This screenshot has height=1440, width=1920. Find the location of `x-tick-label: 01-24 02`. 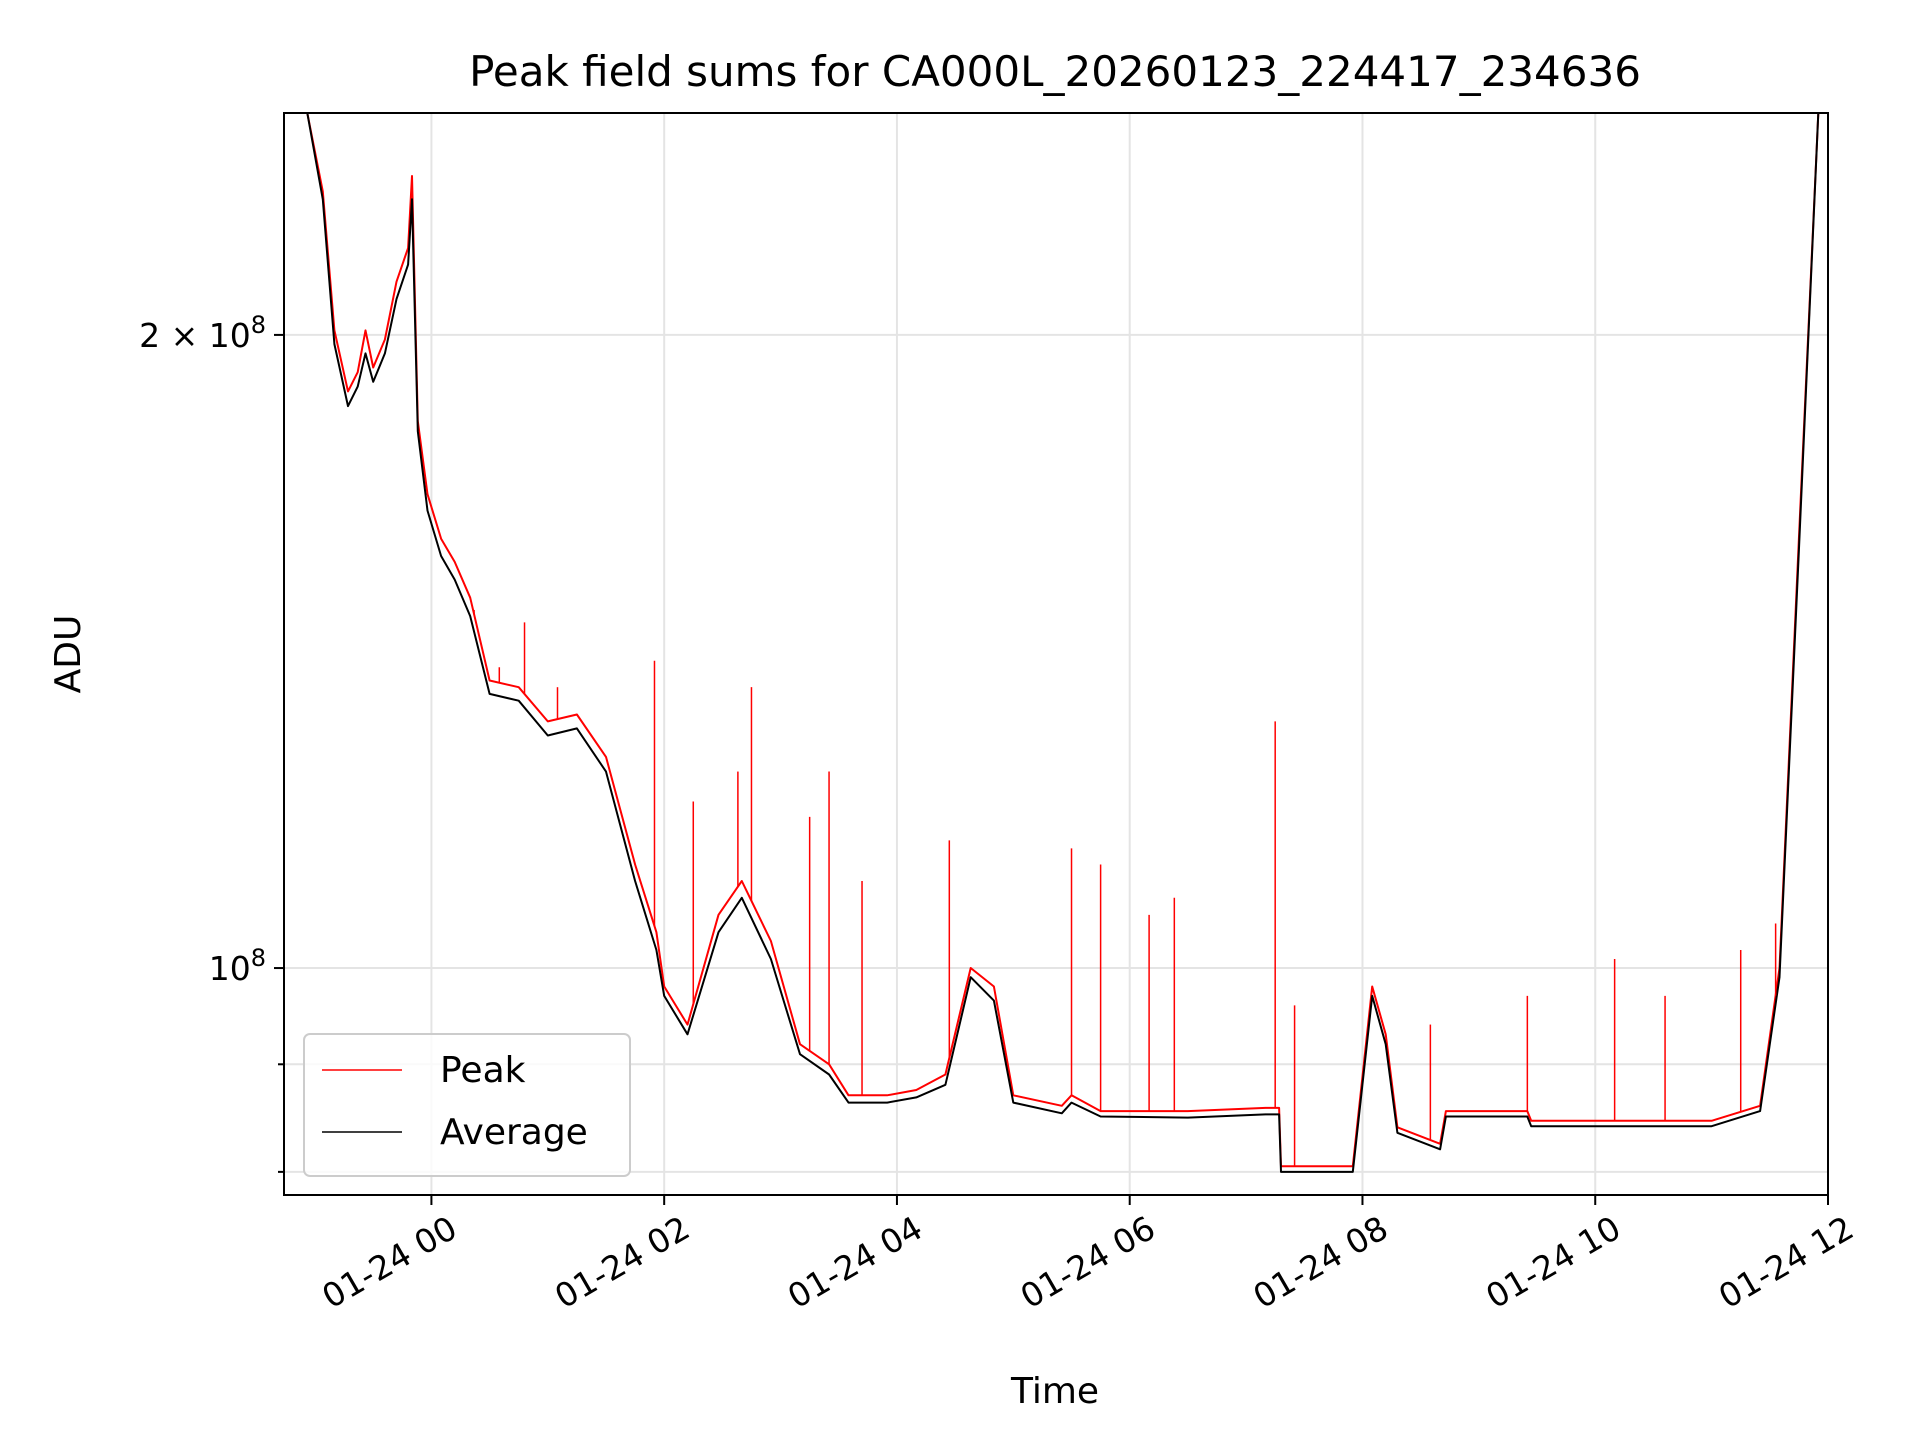

x-tick-label: 01-24 02 is located at coordinates (622, 1262).